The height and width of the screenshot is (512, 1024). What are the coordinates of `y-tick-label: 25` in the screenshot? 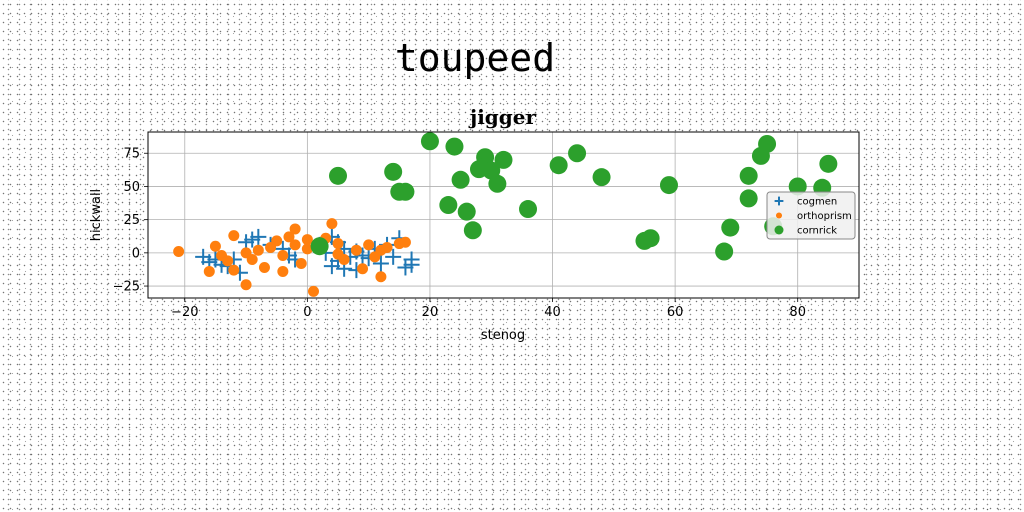 It's located at (131, 220).